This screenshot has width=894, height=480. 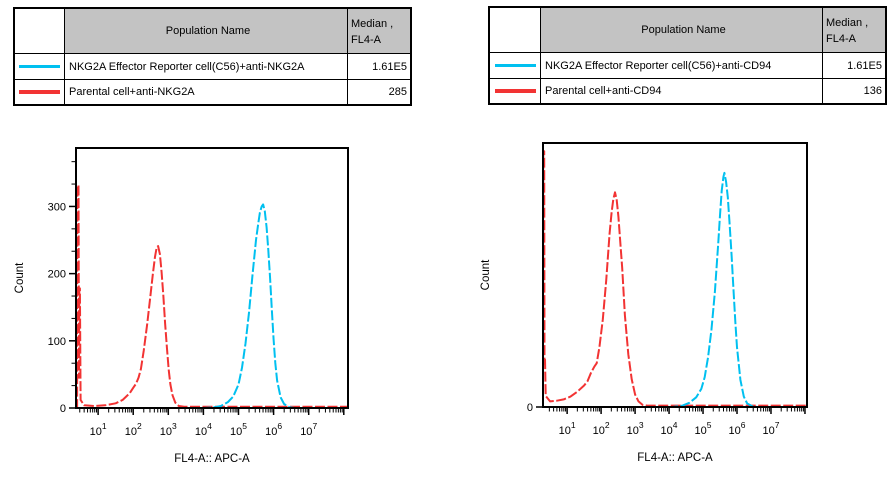 I want to click on table-row-parental: Parental cell+anti-NKG2A 285, so click(x=212, y=91).